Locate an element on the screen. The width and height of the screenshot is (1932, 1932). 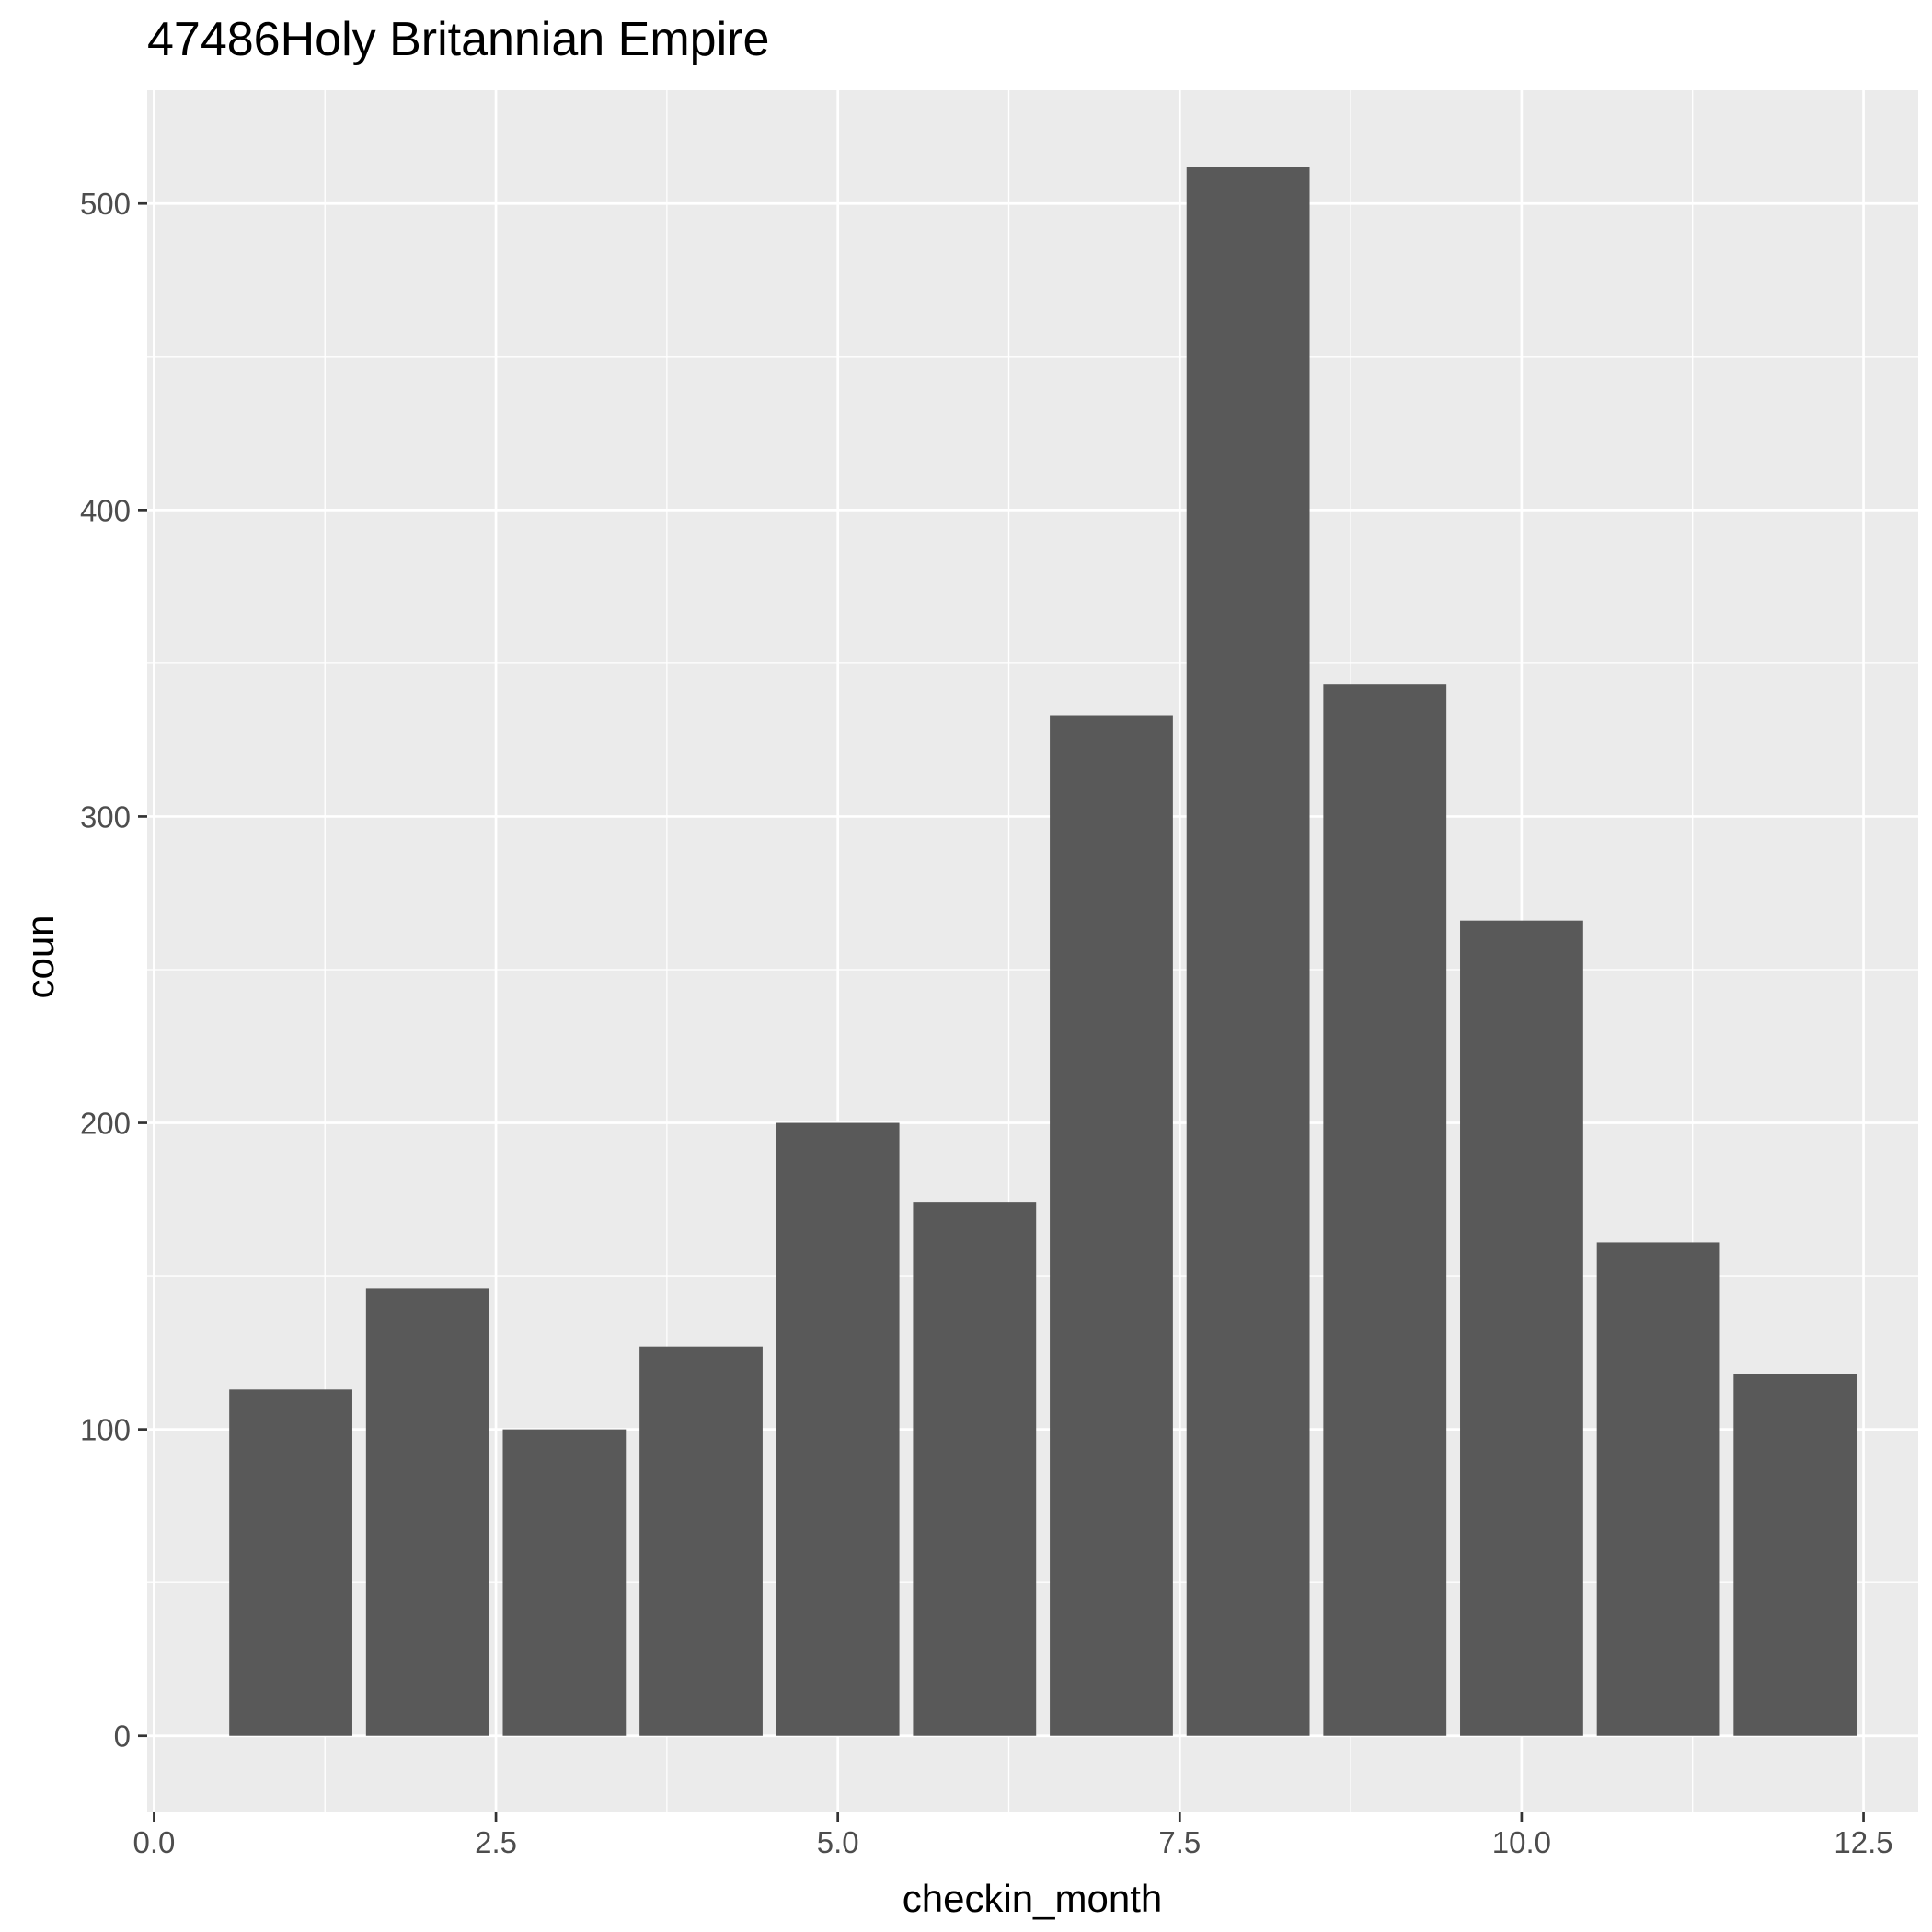
x-tick-label: 7.5 is located at coordinates (1179, 1842).